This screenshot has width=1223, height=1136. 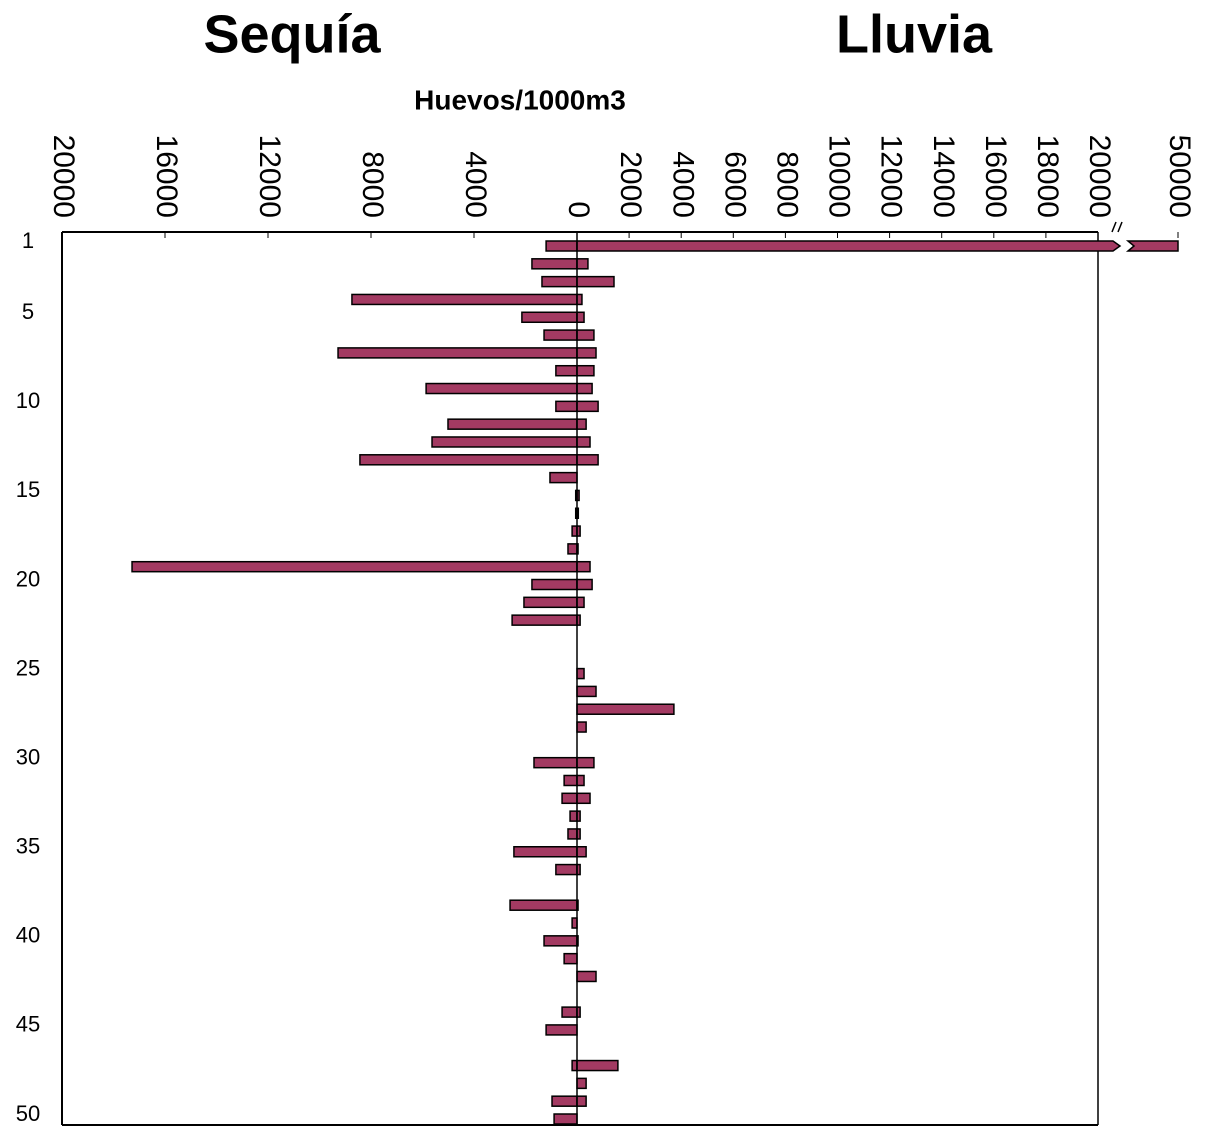 I want to click on y-tick-label: 50, so click(x=28, y=1113).